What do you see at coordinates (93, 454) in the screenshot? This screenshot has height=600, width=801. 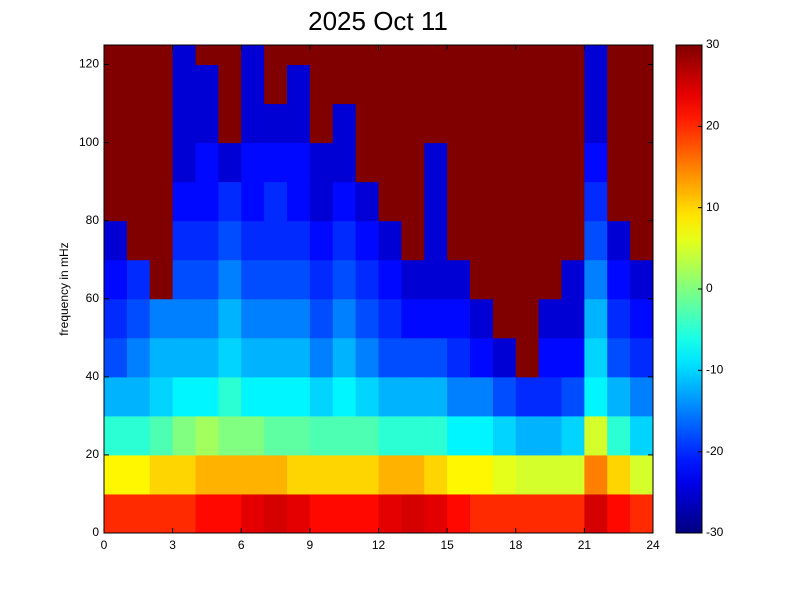 I see `y-tick-label: 20` at bounding box center [93, 454].